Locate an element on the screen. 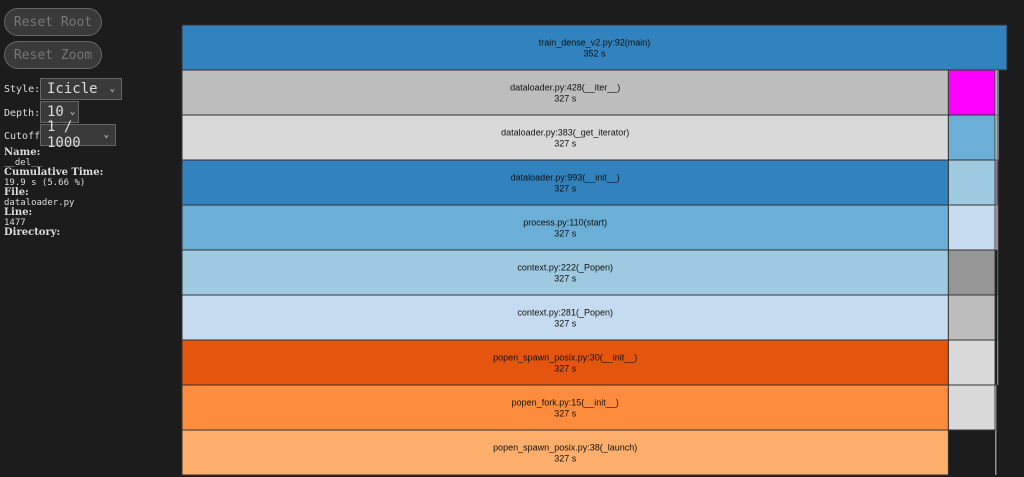  line-label: Line: is located at coordinates (18, 212).